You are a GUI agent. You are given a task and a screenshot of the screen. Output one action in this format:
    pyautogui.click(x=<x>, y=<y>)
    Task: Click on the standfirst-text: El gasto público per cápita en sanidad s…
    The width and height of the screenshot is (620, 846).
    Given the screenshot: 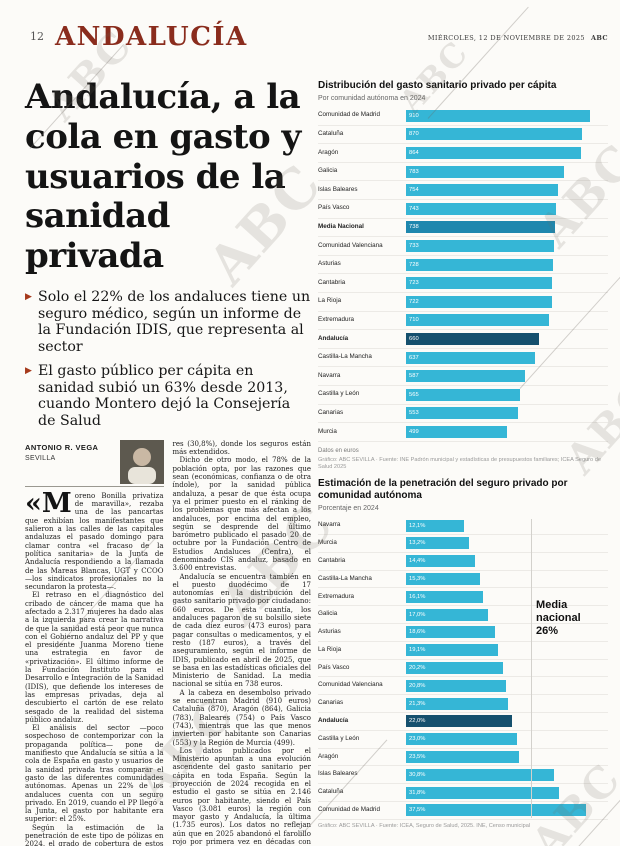 What is the action you would take?
    pyautogui.click(x=164, y=396)
    